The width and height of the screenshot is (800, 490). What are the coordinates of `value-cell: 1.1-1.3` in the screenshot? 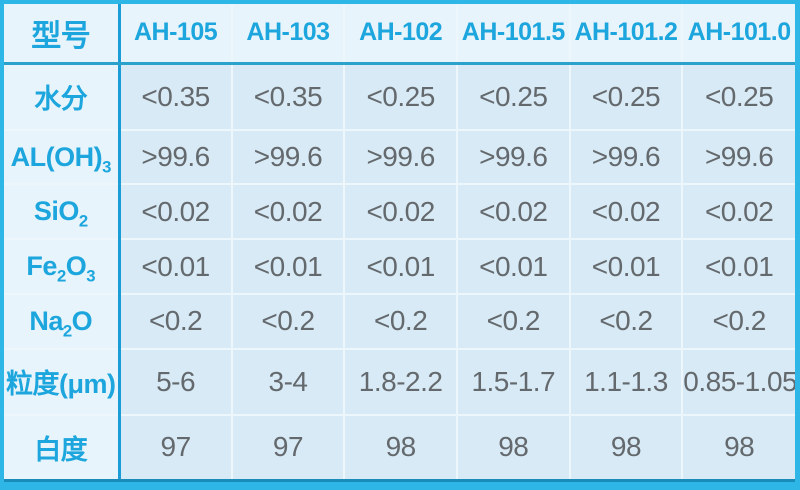 It's located at (625, 381).